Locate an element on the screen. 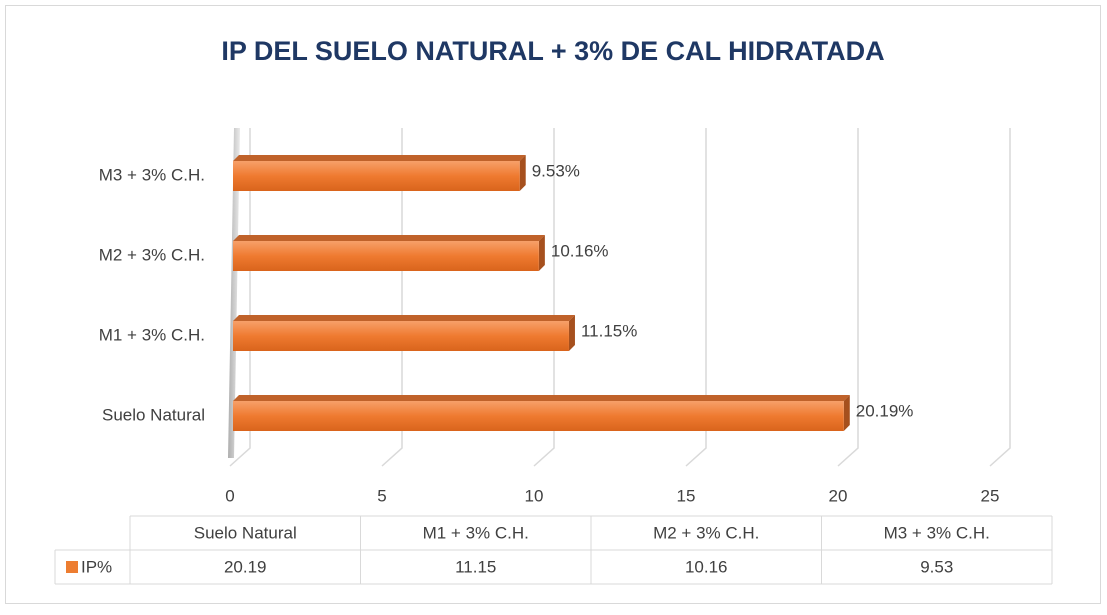 Image resolution: width=1107 pixels, height=615 pixels. y-tick-label: M2 + 3% C.H. is located at coordinates (152, 254).